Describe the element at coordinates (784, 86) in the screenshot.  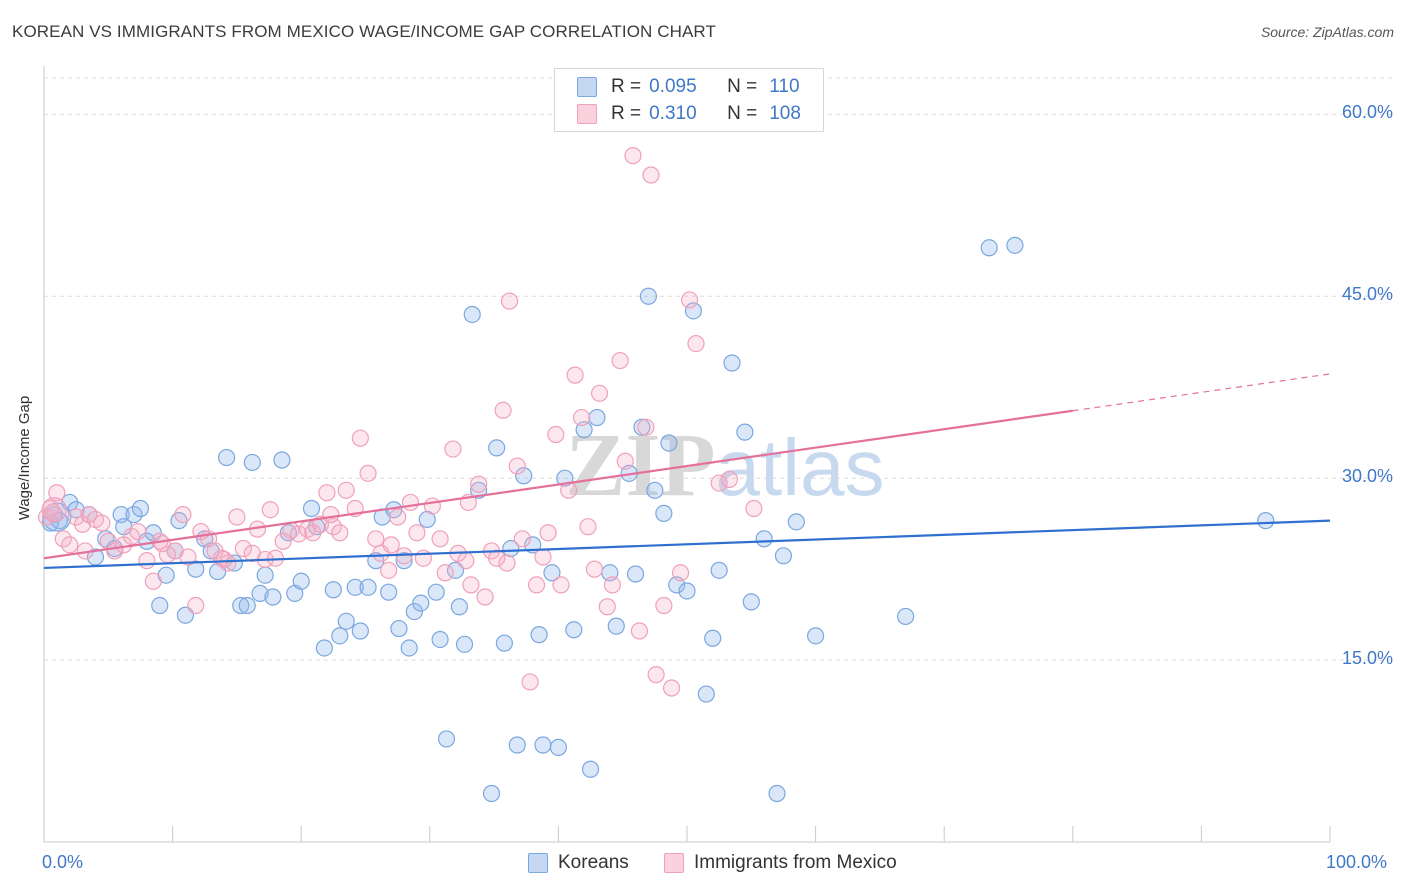
I see `n-value: 110` at that location.